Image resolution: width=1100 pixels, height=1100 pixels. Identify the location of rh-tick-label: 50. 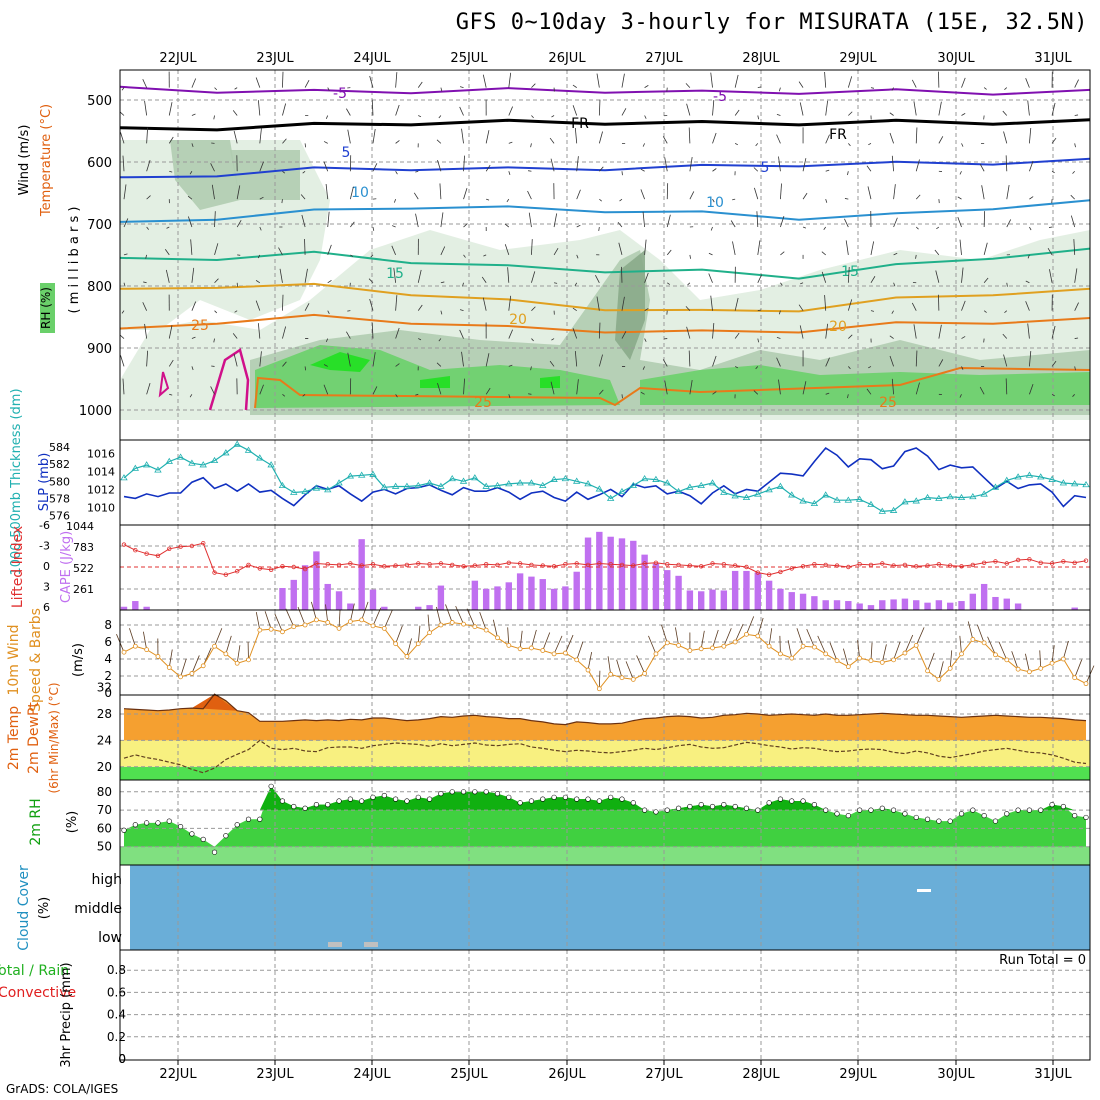
(104, 847).